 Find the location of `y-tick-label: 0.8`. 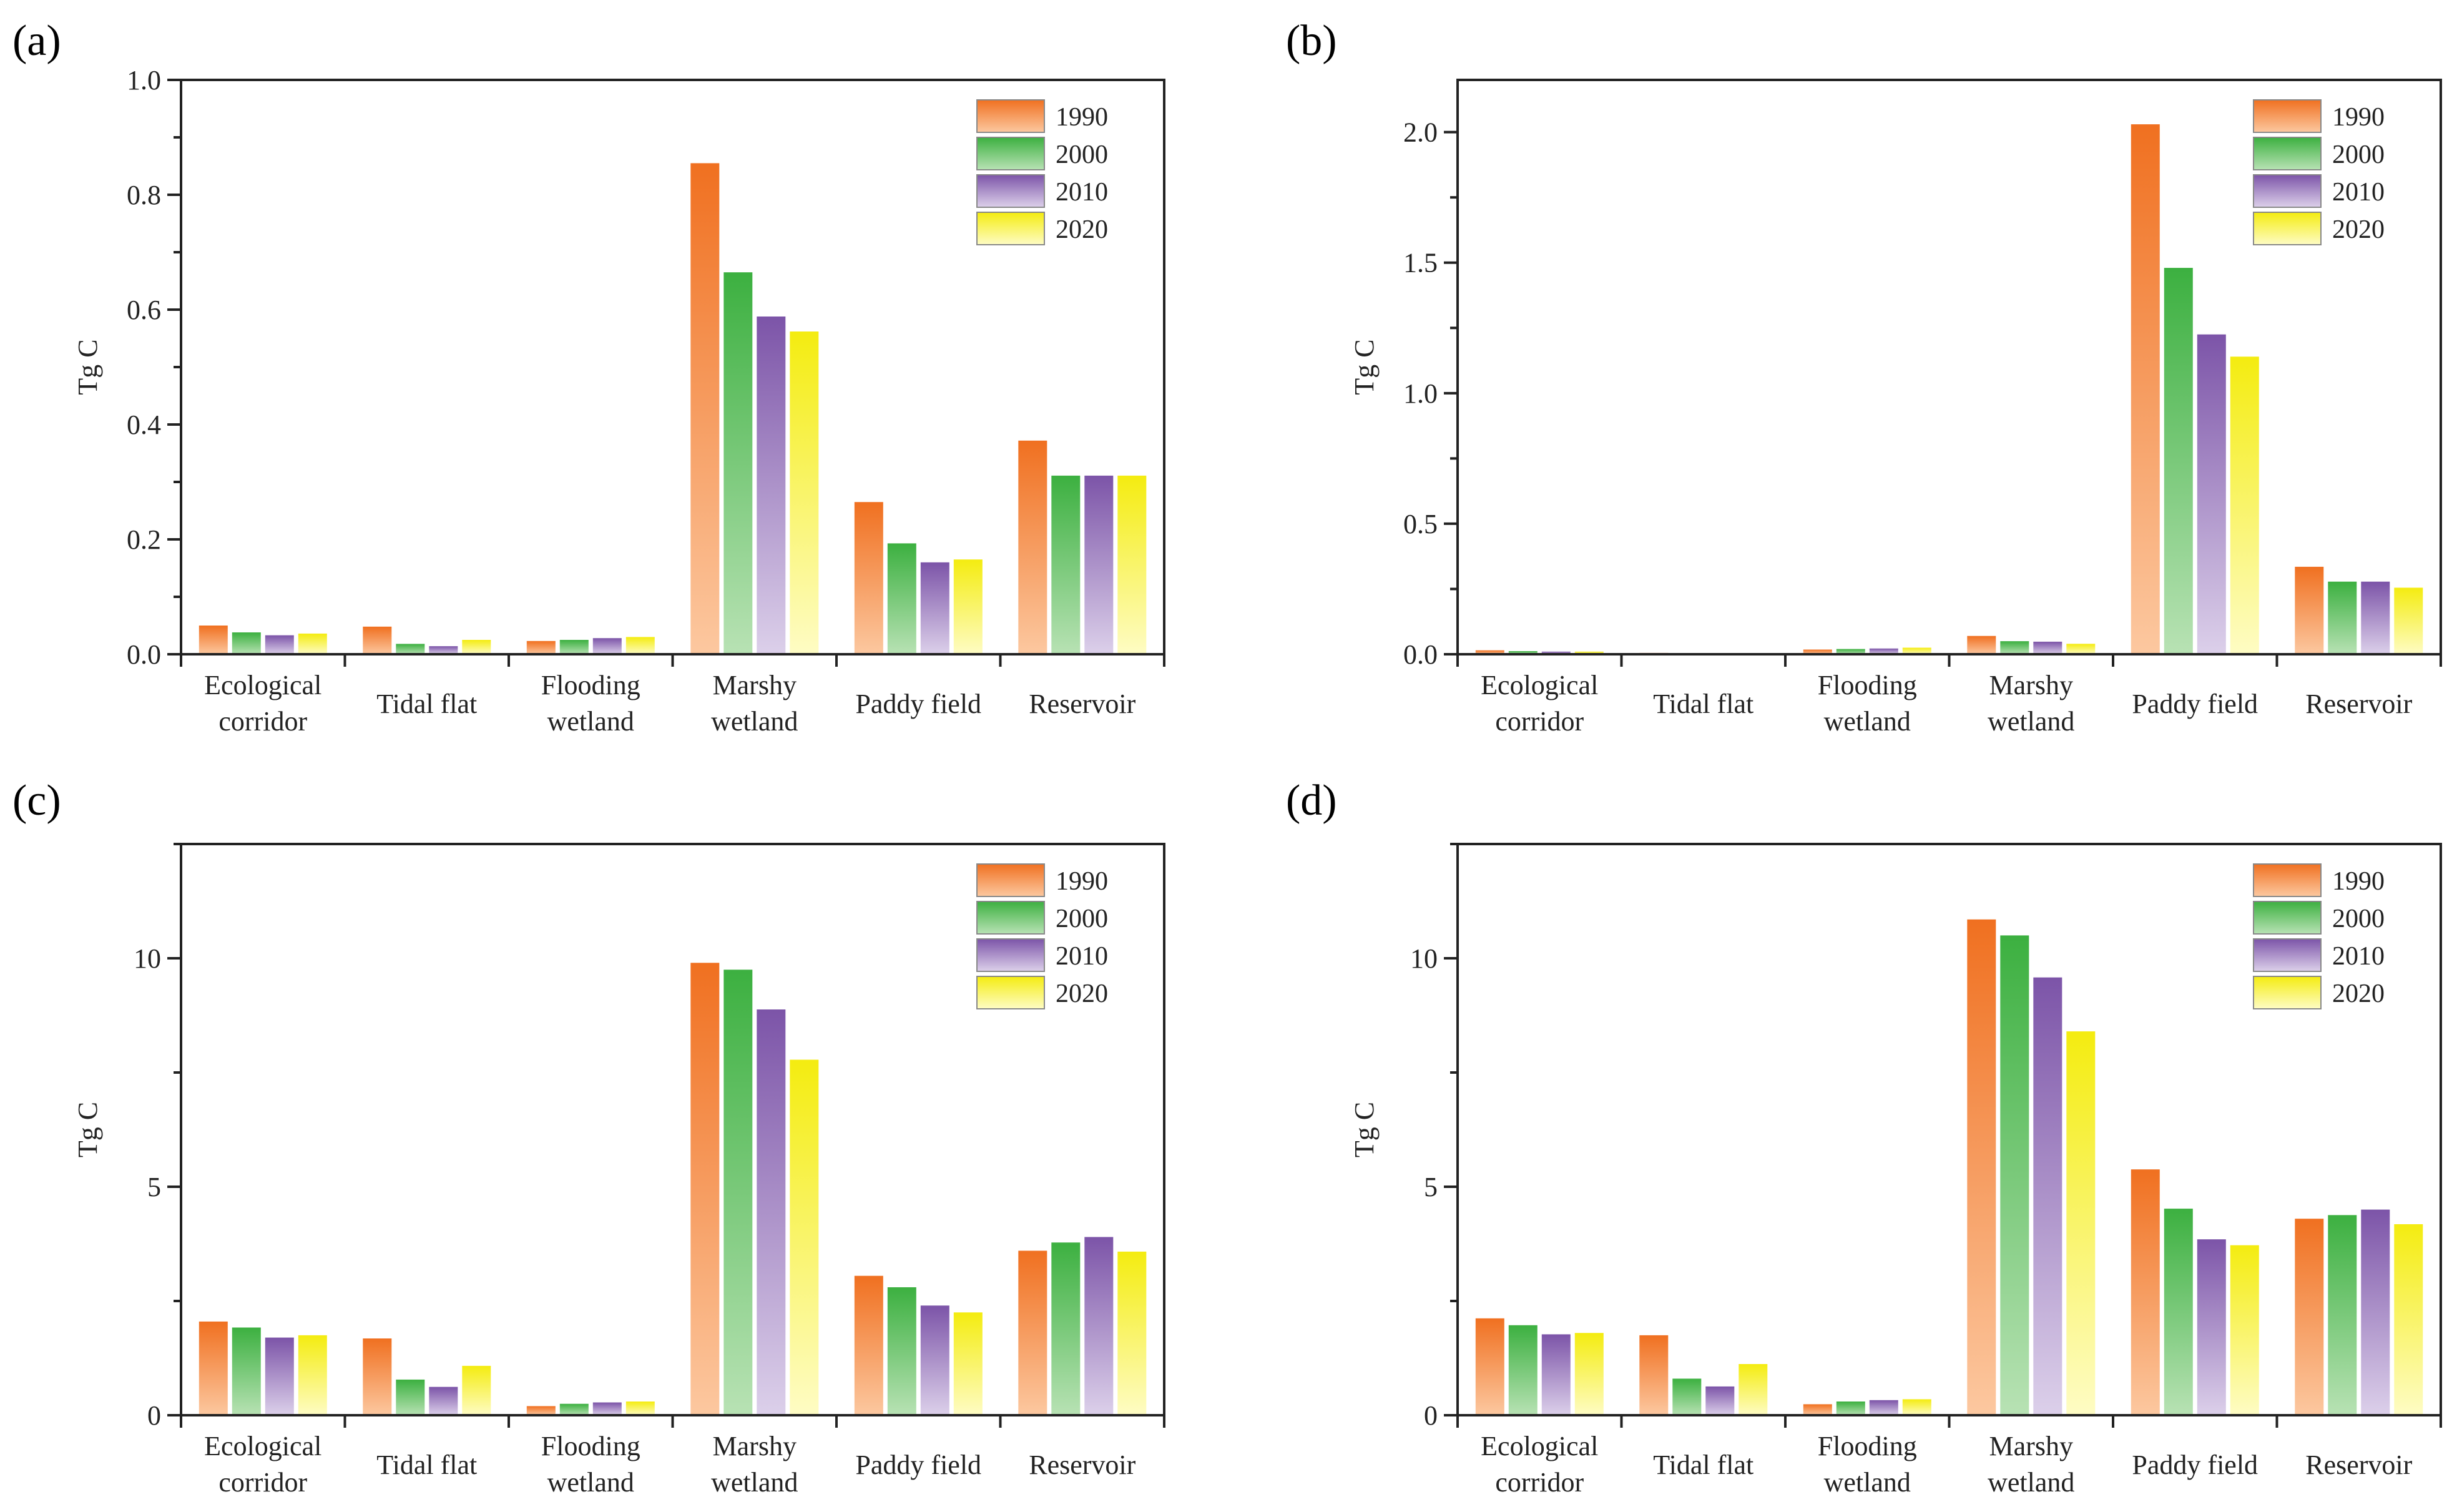

y-tick-label: 0.8 is located at coordinates (144, 195).